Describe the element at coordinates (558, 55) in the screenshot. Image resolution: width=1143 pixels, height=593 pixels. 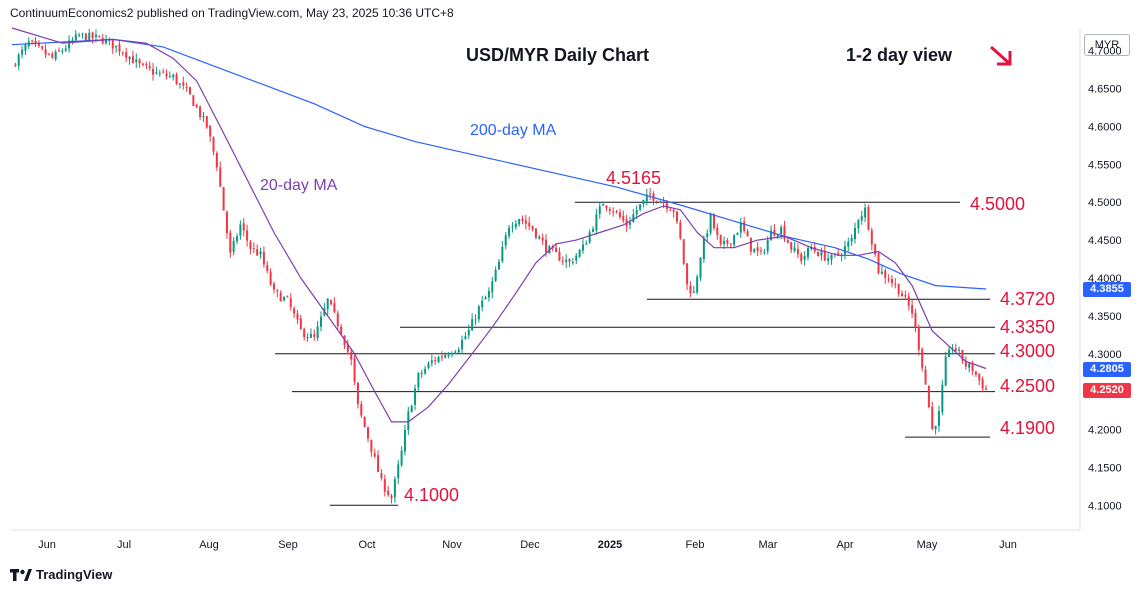
I see `chart-title: USD/MYR Daily Chart` at that location.